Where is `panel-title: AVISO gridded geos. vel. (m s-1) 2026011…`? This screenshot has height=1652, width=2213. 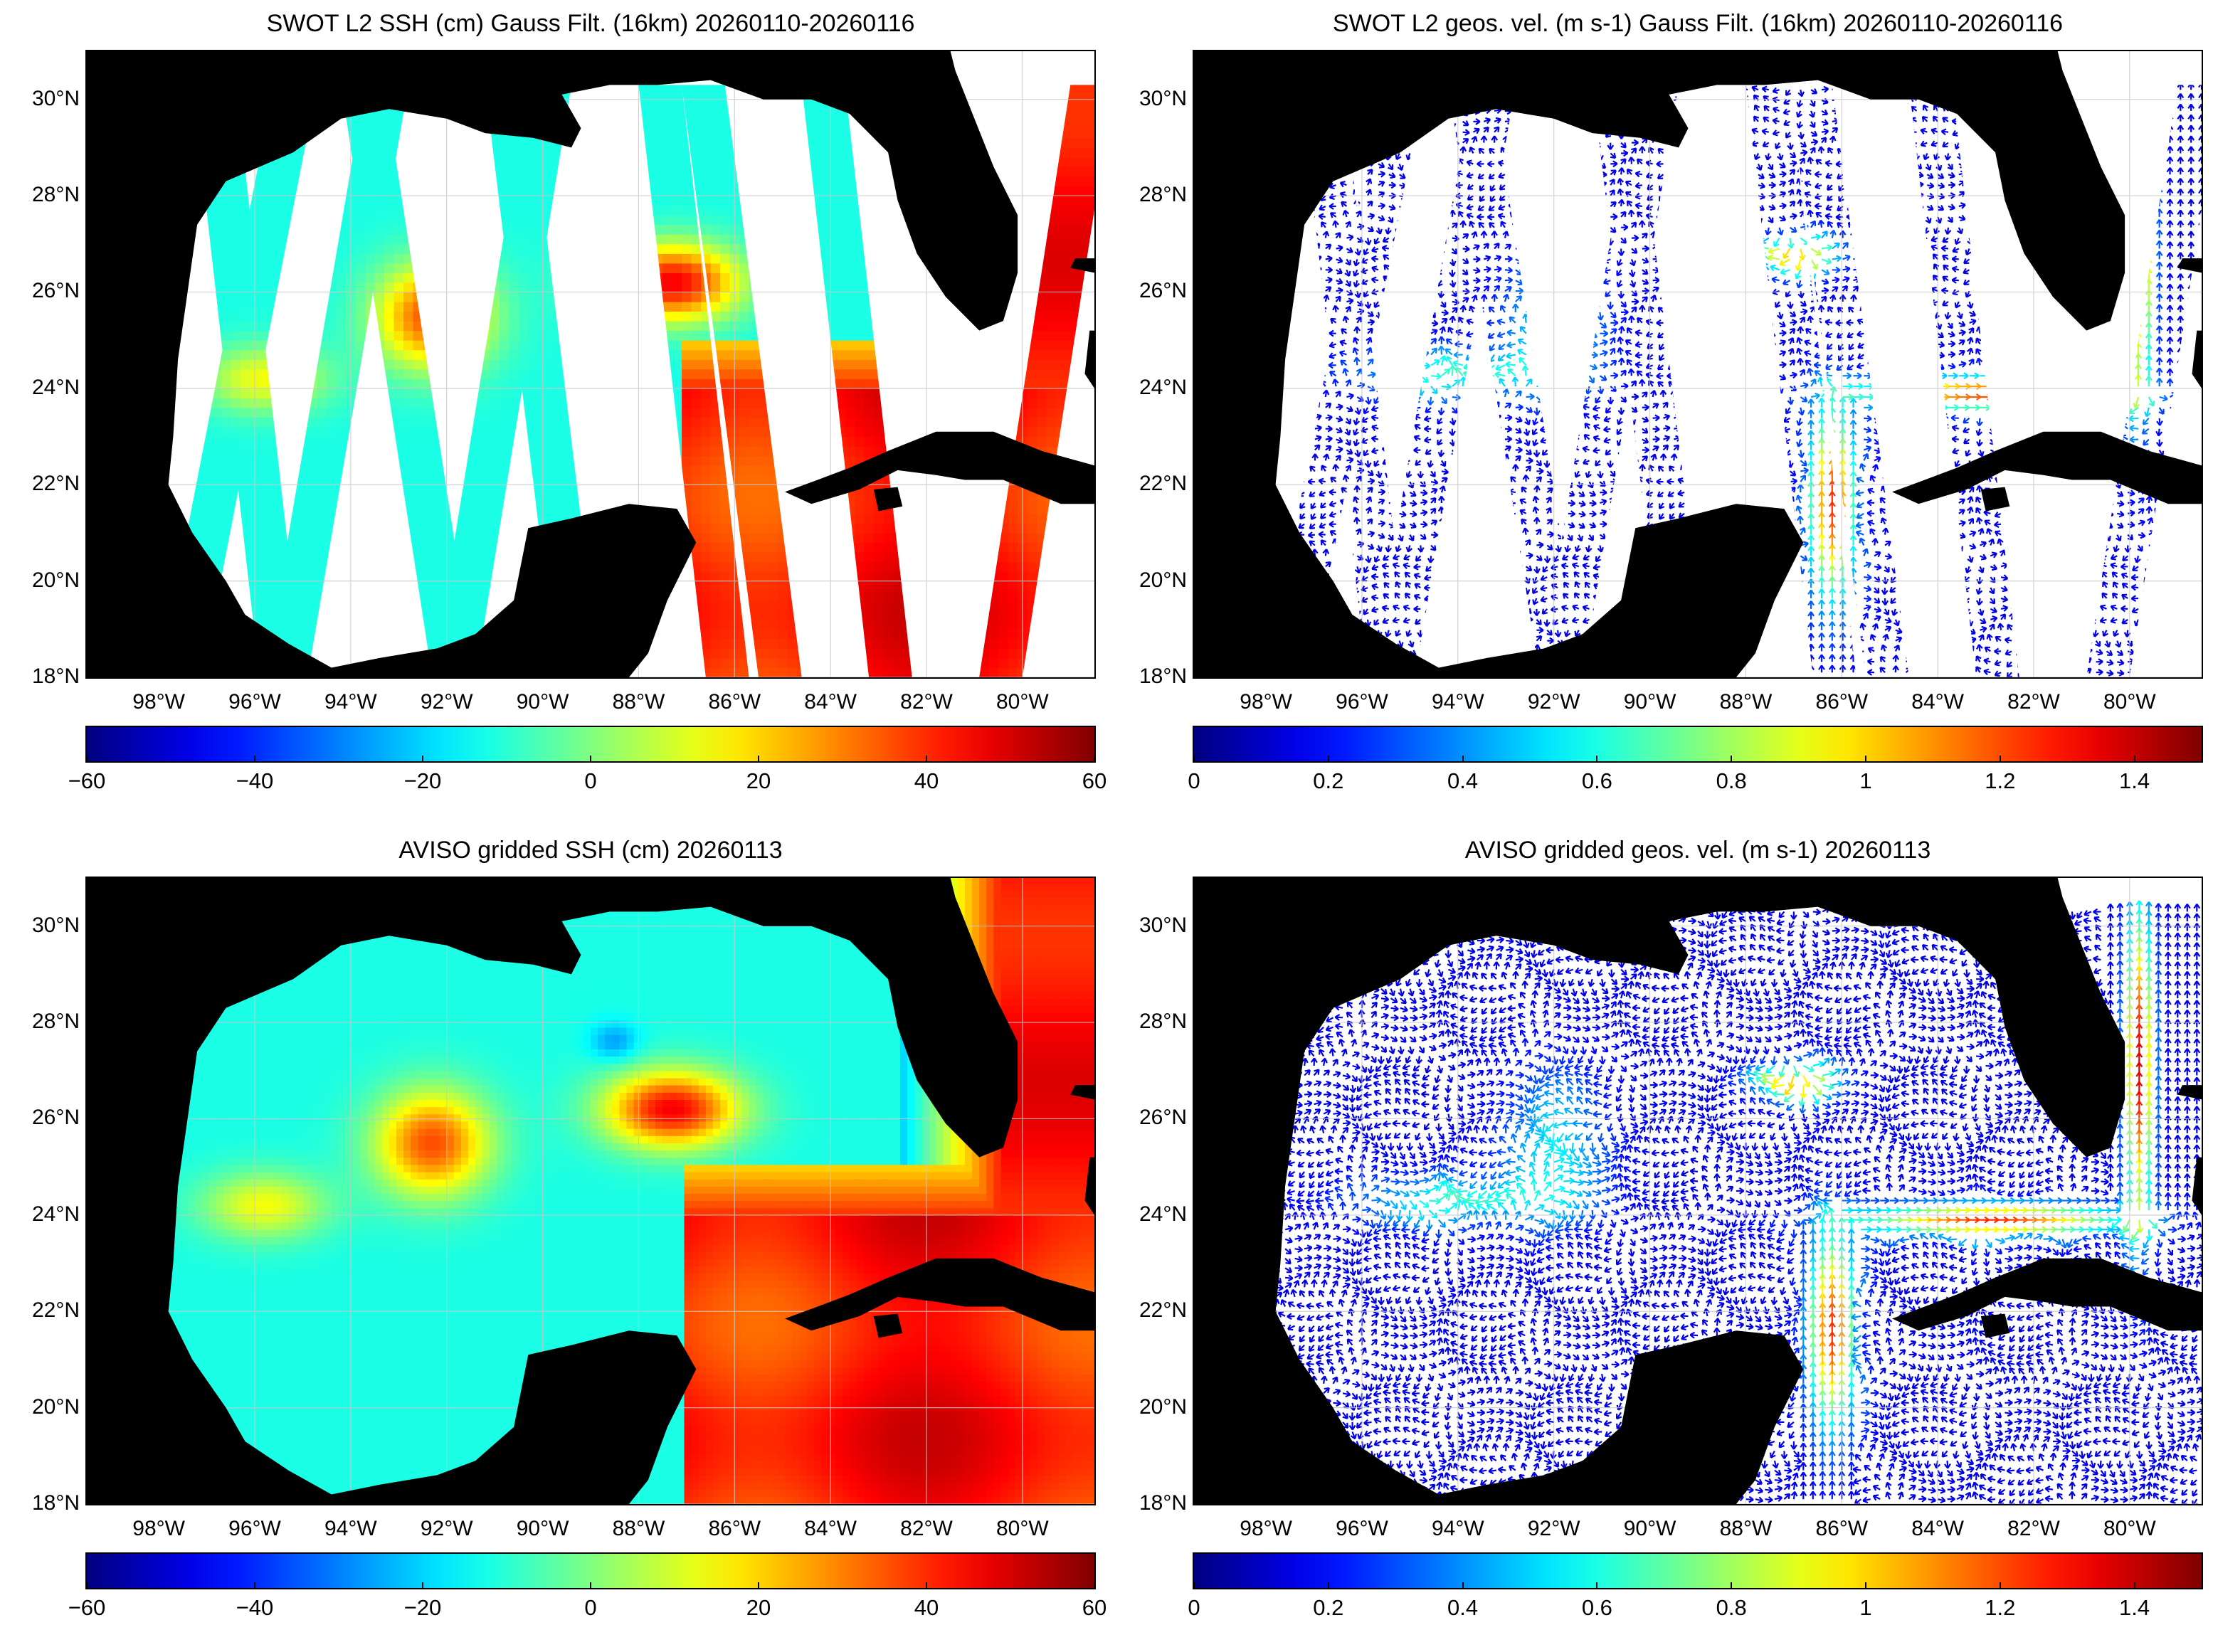 panel-title: AVISO gridded geos. vel. (m s-1) 2026011… is located at coordinates (1698, 850).